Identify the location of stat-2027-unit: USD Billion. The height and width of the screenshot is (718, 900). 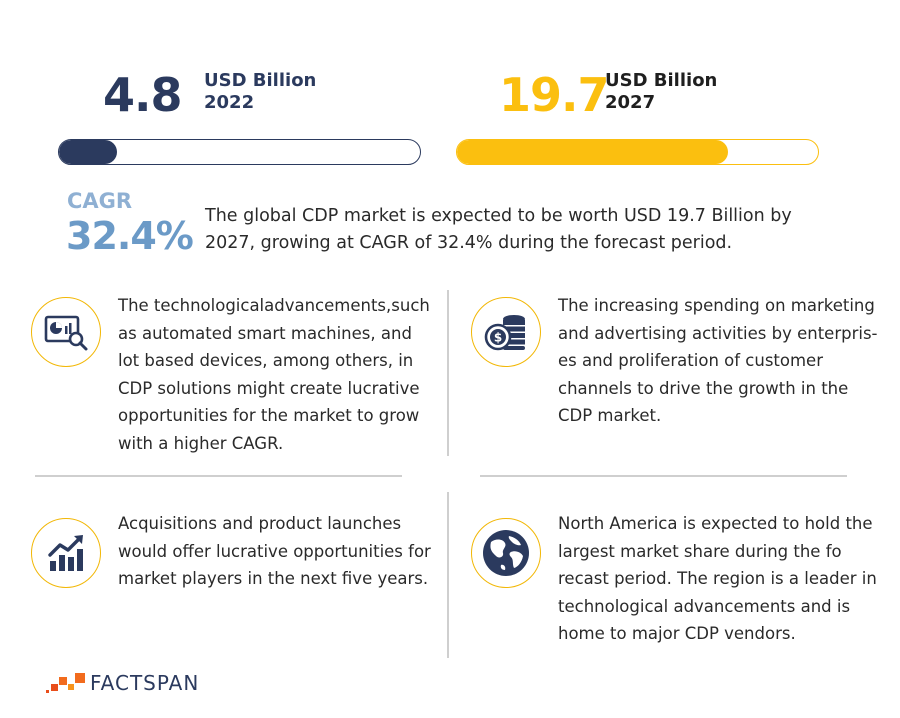
(661, 80).